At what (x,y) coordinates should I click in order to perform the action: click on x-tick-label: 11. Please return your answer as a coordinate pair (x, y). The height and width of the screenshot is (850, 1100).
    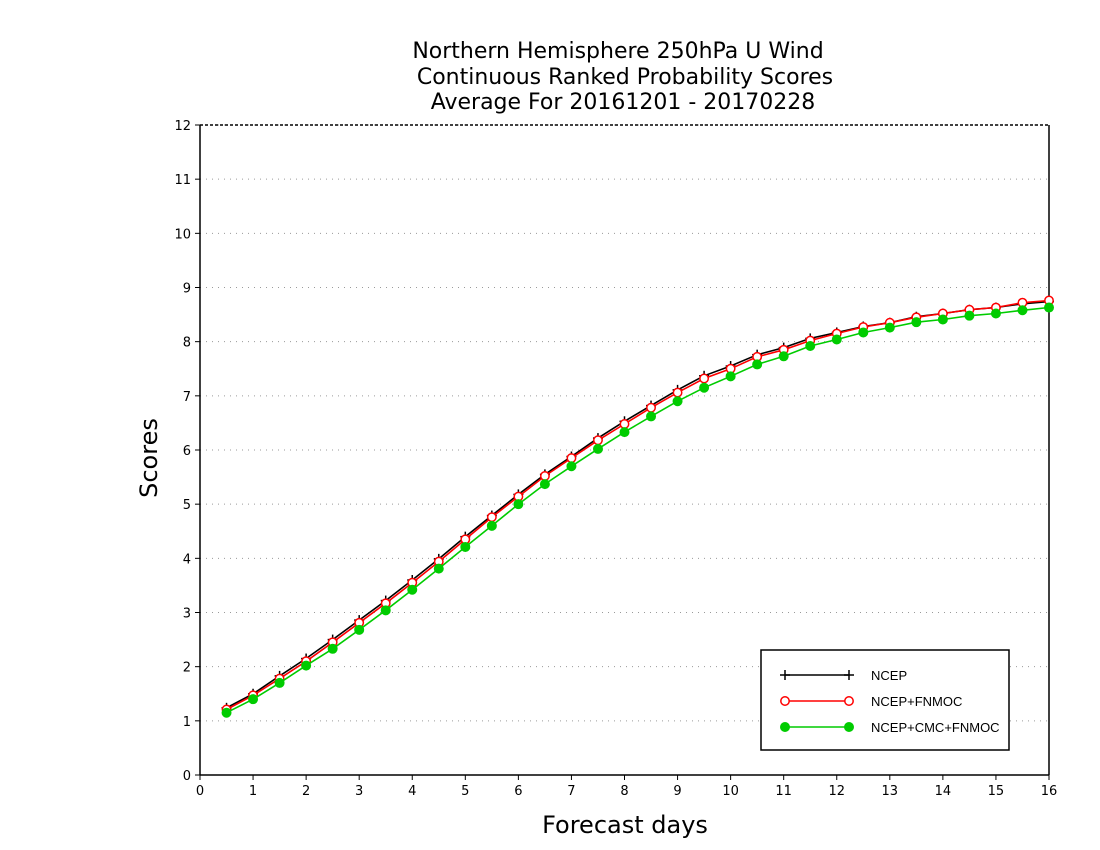
    Looking at the image, I should click on (783, 791).